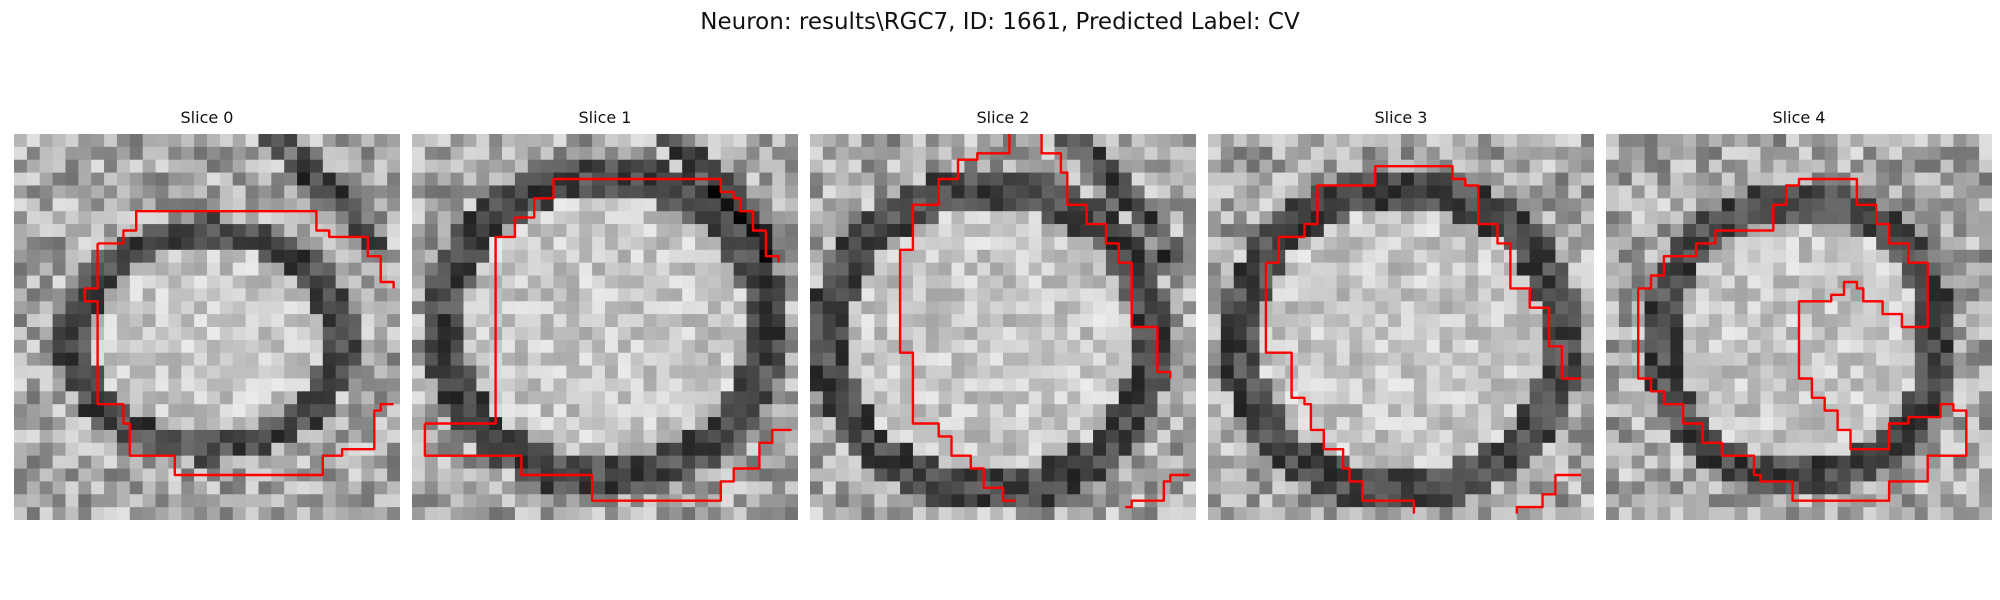 This screenshot has width=2000, height=600. Describe the element at coordinates (605, 117) in the screenshot. I see `slice-title: Slice 1` at that location.